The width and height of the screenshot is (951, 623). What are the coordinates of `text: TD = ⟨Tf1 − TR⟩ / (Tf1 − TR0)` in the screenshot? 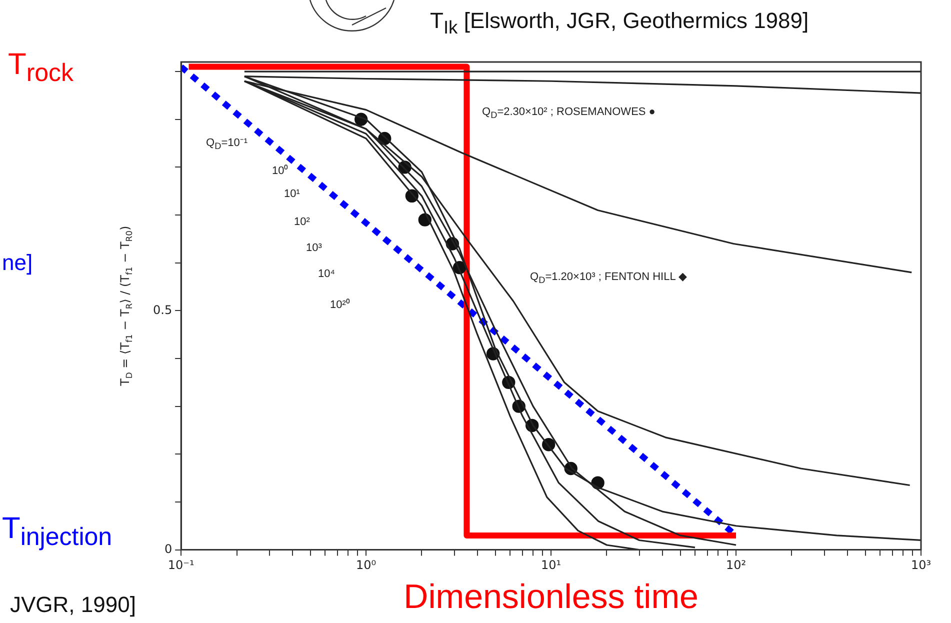 It's located at (126, 306).